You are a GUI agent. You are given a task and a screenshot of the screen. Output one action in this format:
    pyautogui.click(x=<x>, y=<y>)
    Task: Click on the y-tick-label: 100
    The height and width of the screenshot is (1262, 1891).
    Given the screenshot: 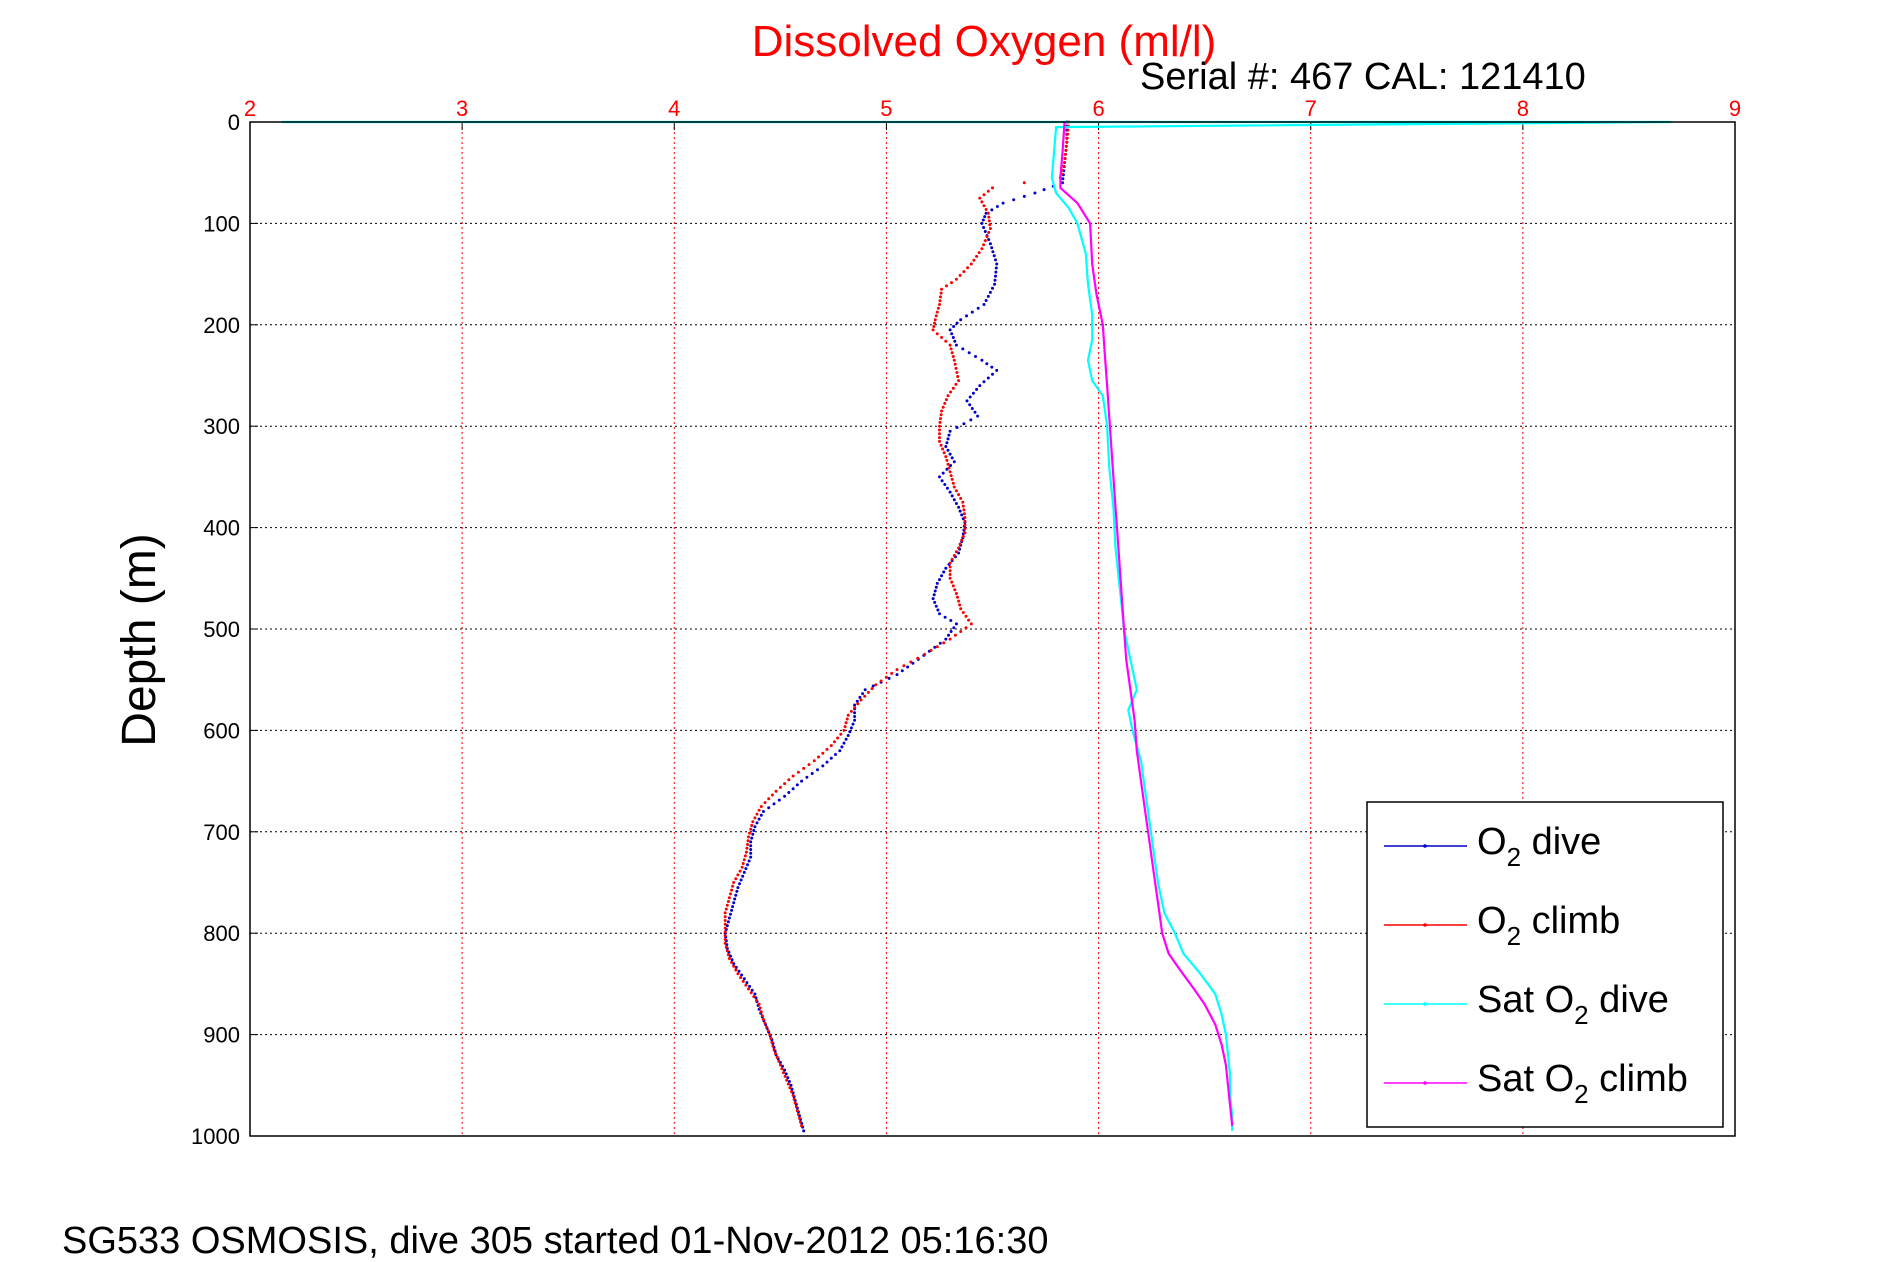 What is the action you would take?
    pyautogui.click(x=221, y=223)
    